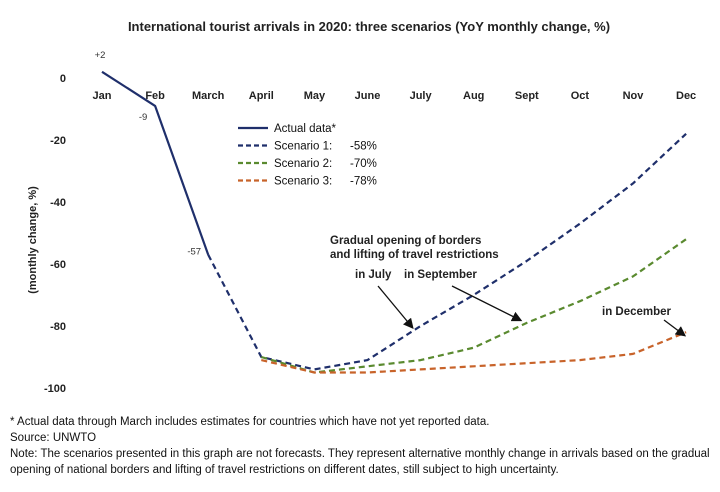  What do you see at coordinates (58, 141) in the screenshot?
I see `y-tick-label: -20` at bounding box center [58, 141].